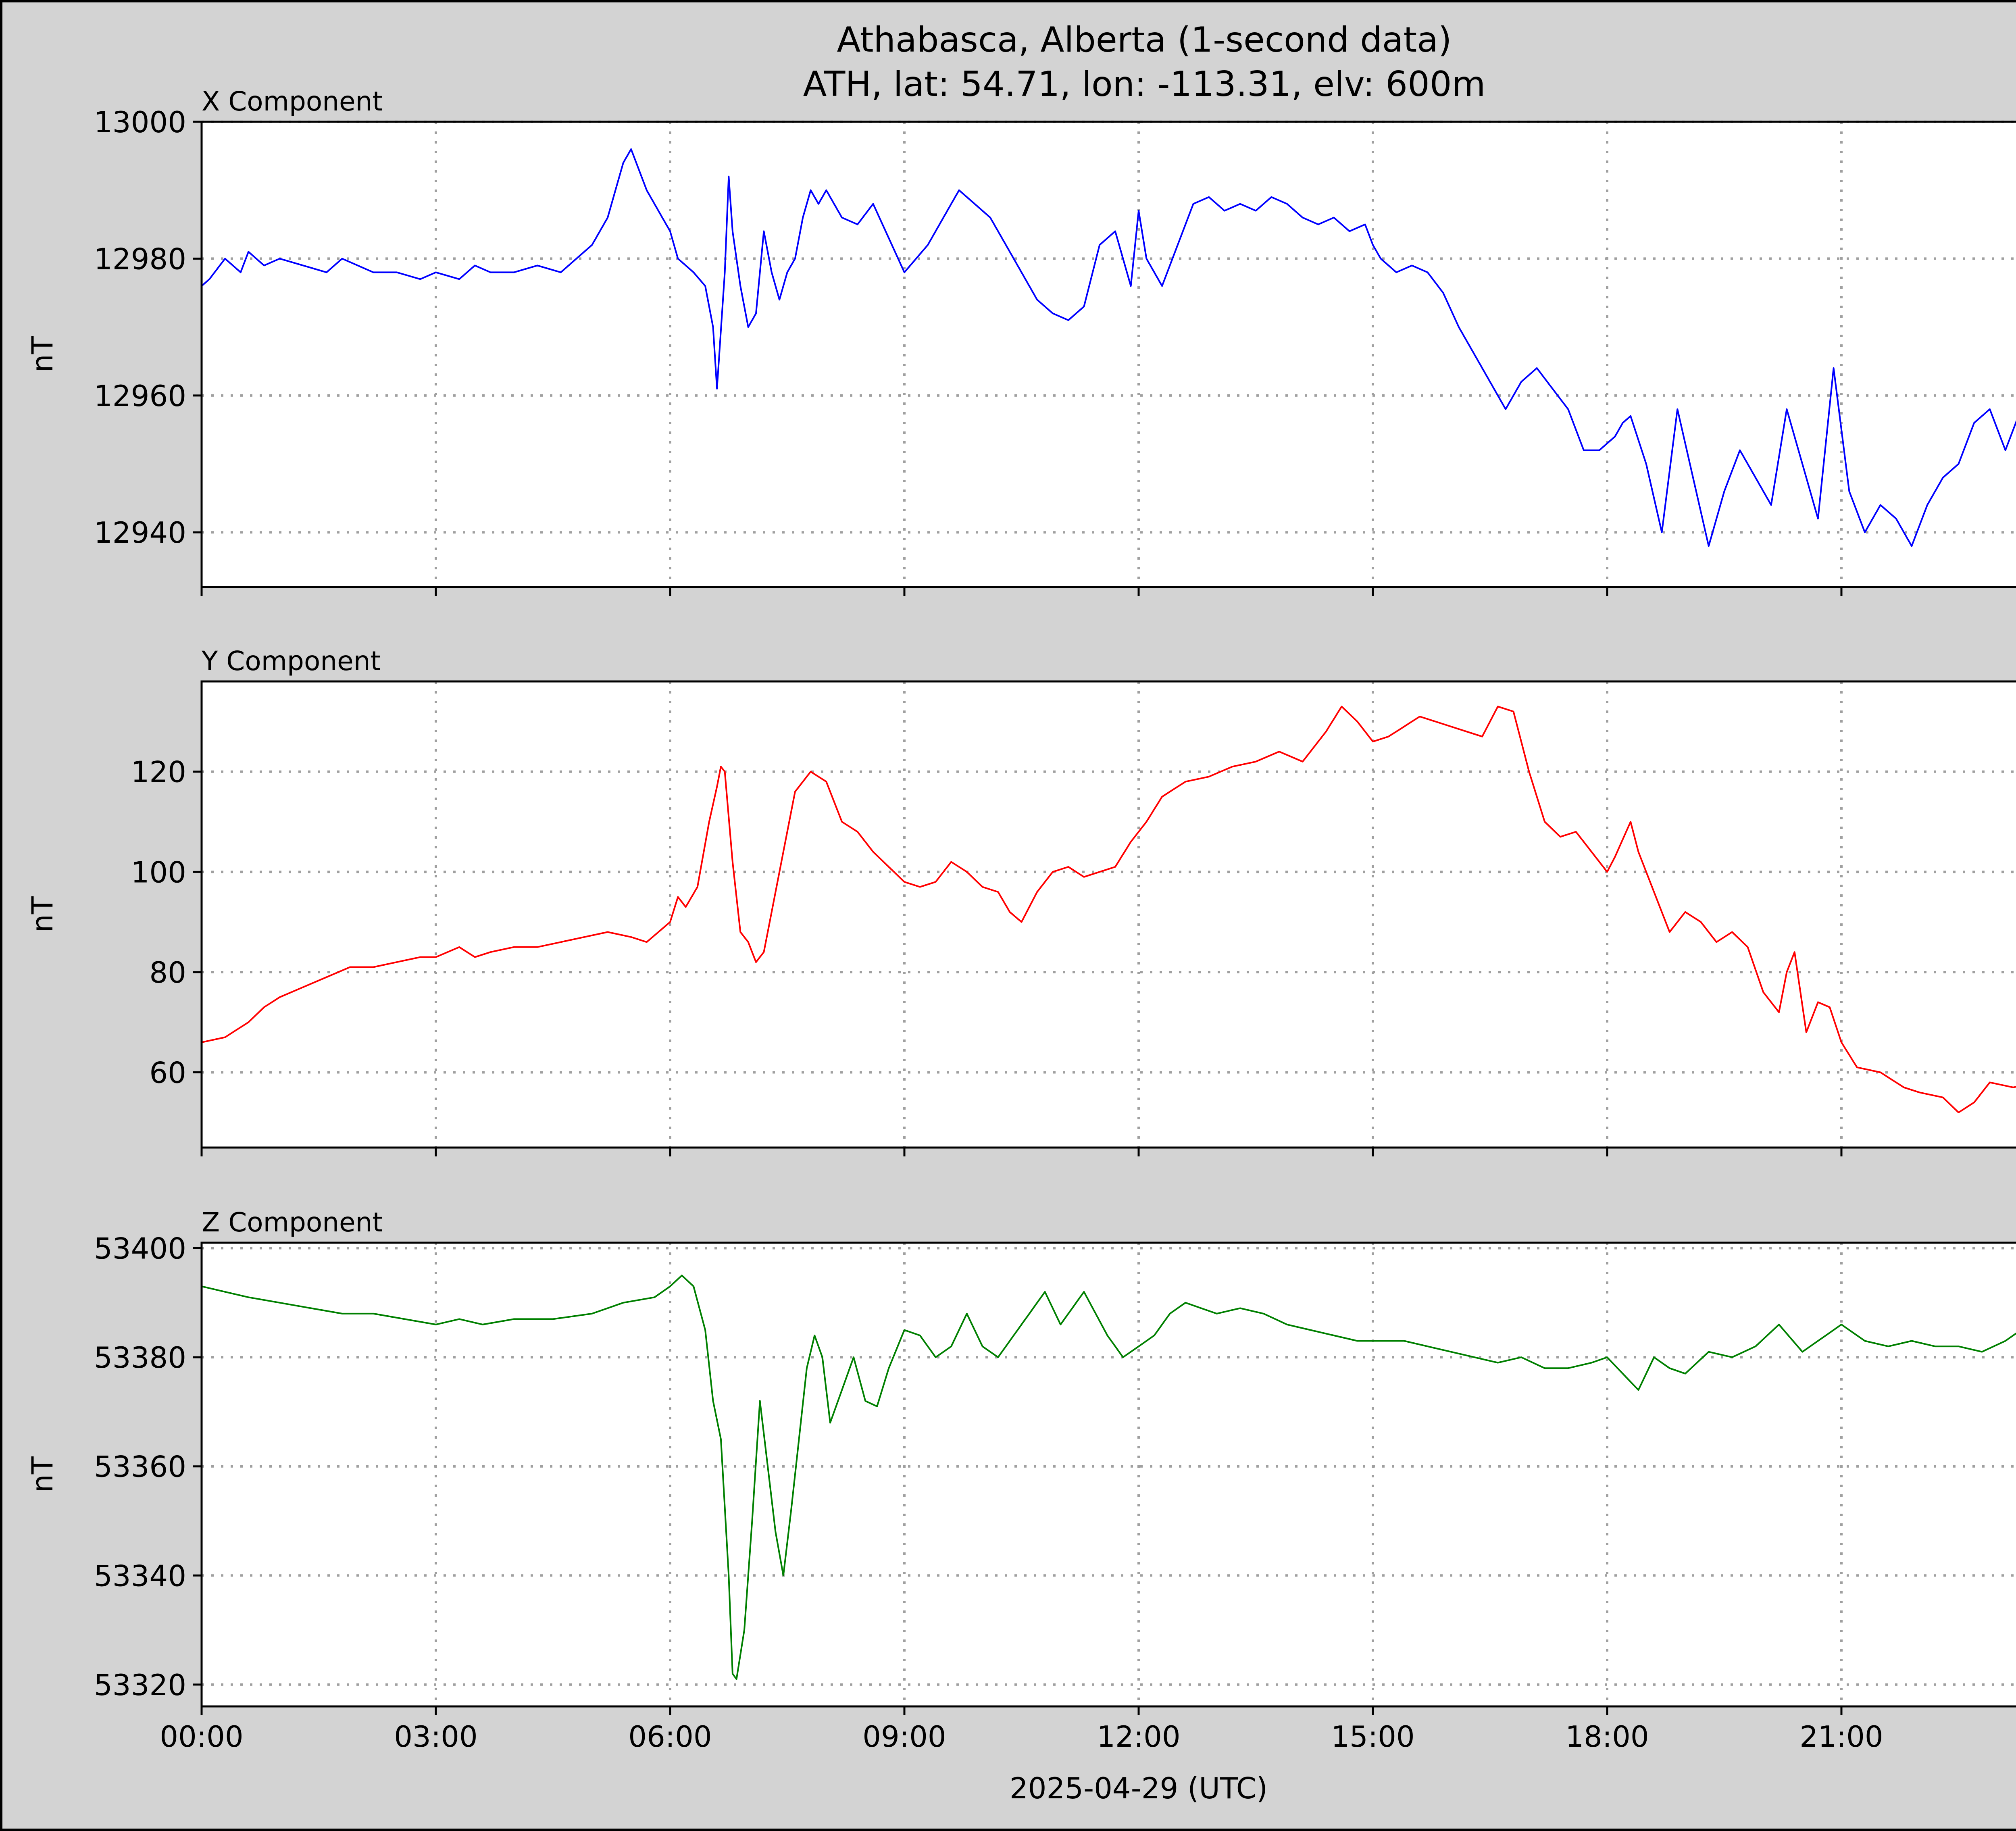 This screenshot has width=2016, height=1831. I want to click on y-tick-label-z-0: 53320, so click(140, 1685).